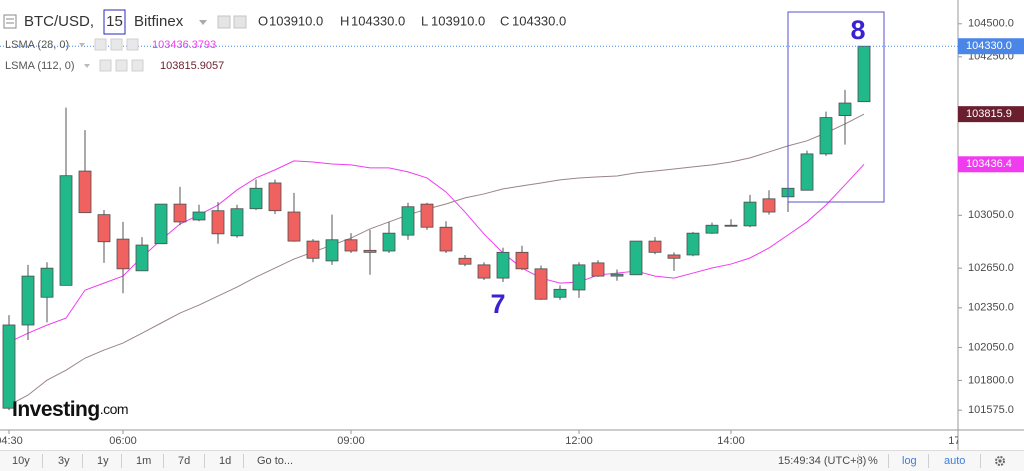  I want to click on range-button: 1d, so click(225, 461).